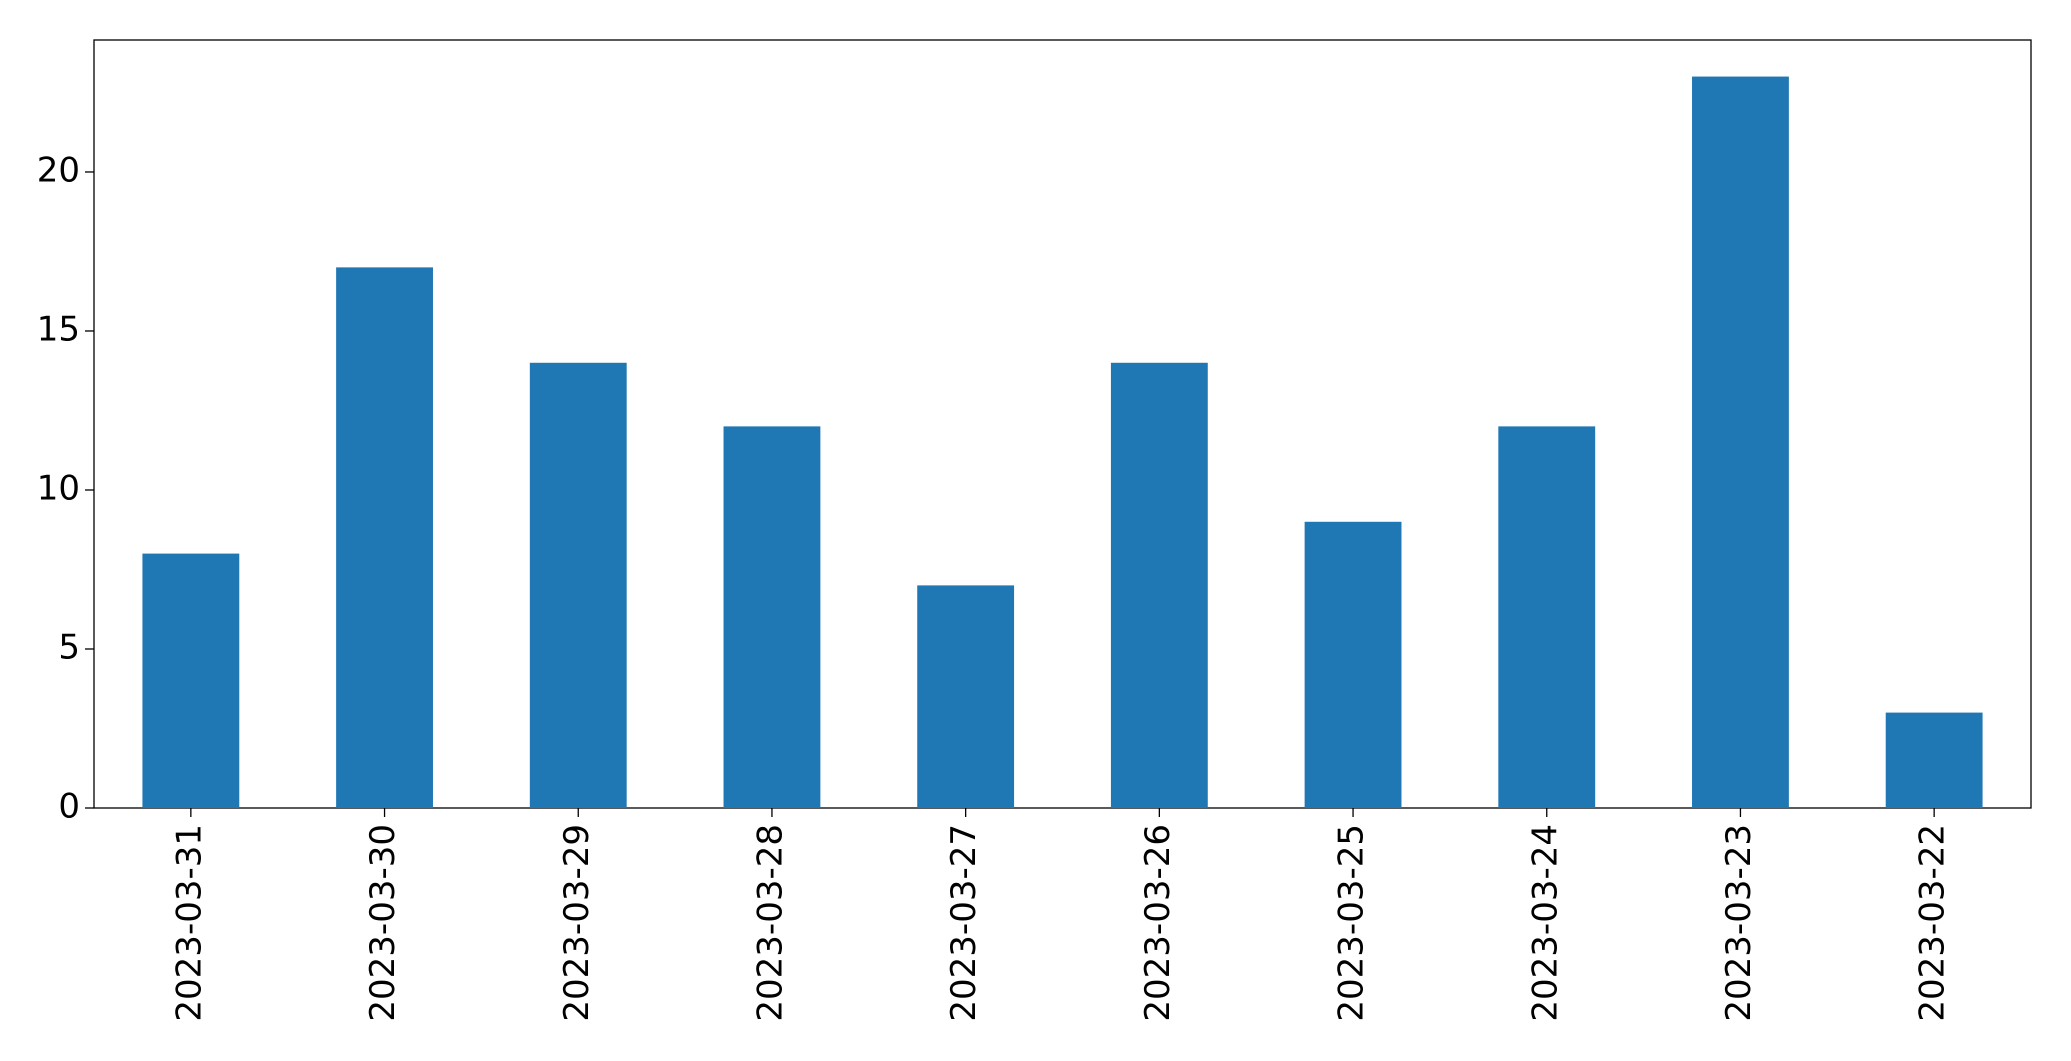 The image size is (2071, 1061). Describe the element at coordinates (383, 923) in the screenshot. I see `x-tick-label: 2023-03-30` at that location.